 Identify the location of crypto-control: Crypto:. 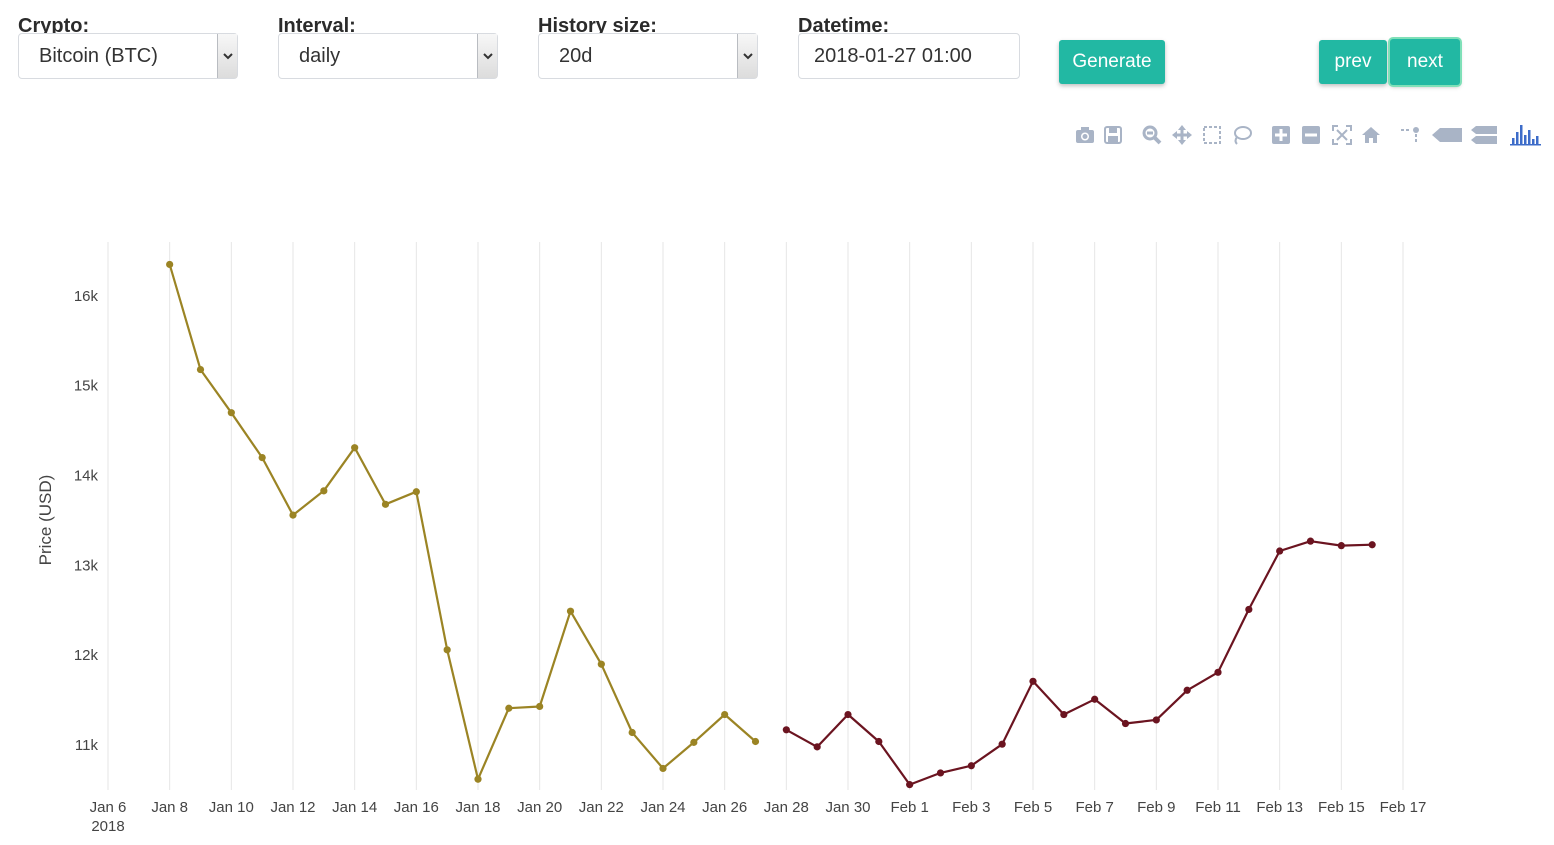
(53, 26).